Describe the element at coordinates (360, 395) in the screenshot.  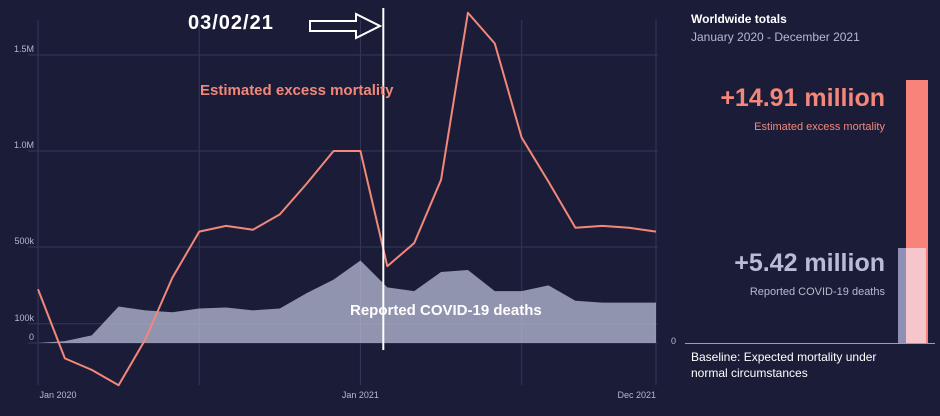
I see `x-tick-label: Jan 2021` at that location.